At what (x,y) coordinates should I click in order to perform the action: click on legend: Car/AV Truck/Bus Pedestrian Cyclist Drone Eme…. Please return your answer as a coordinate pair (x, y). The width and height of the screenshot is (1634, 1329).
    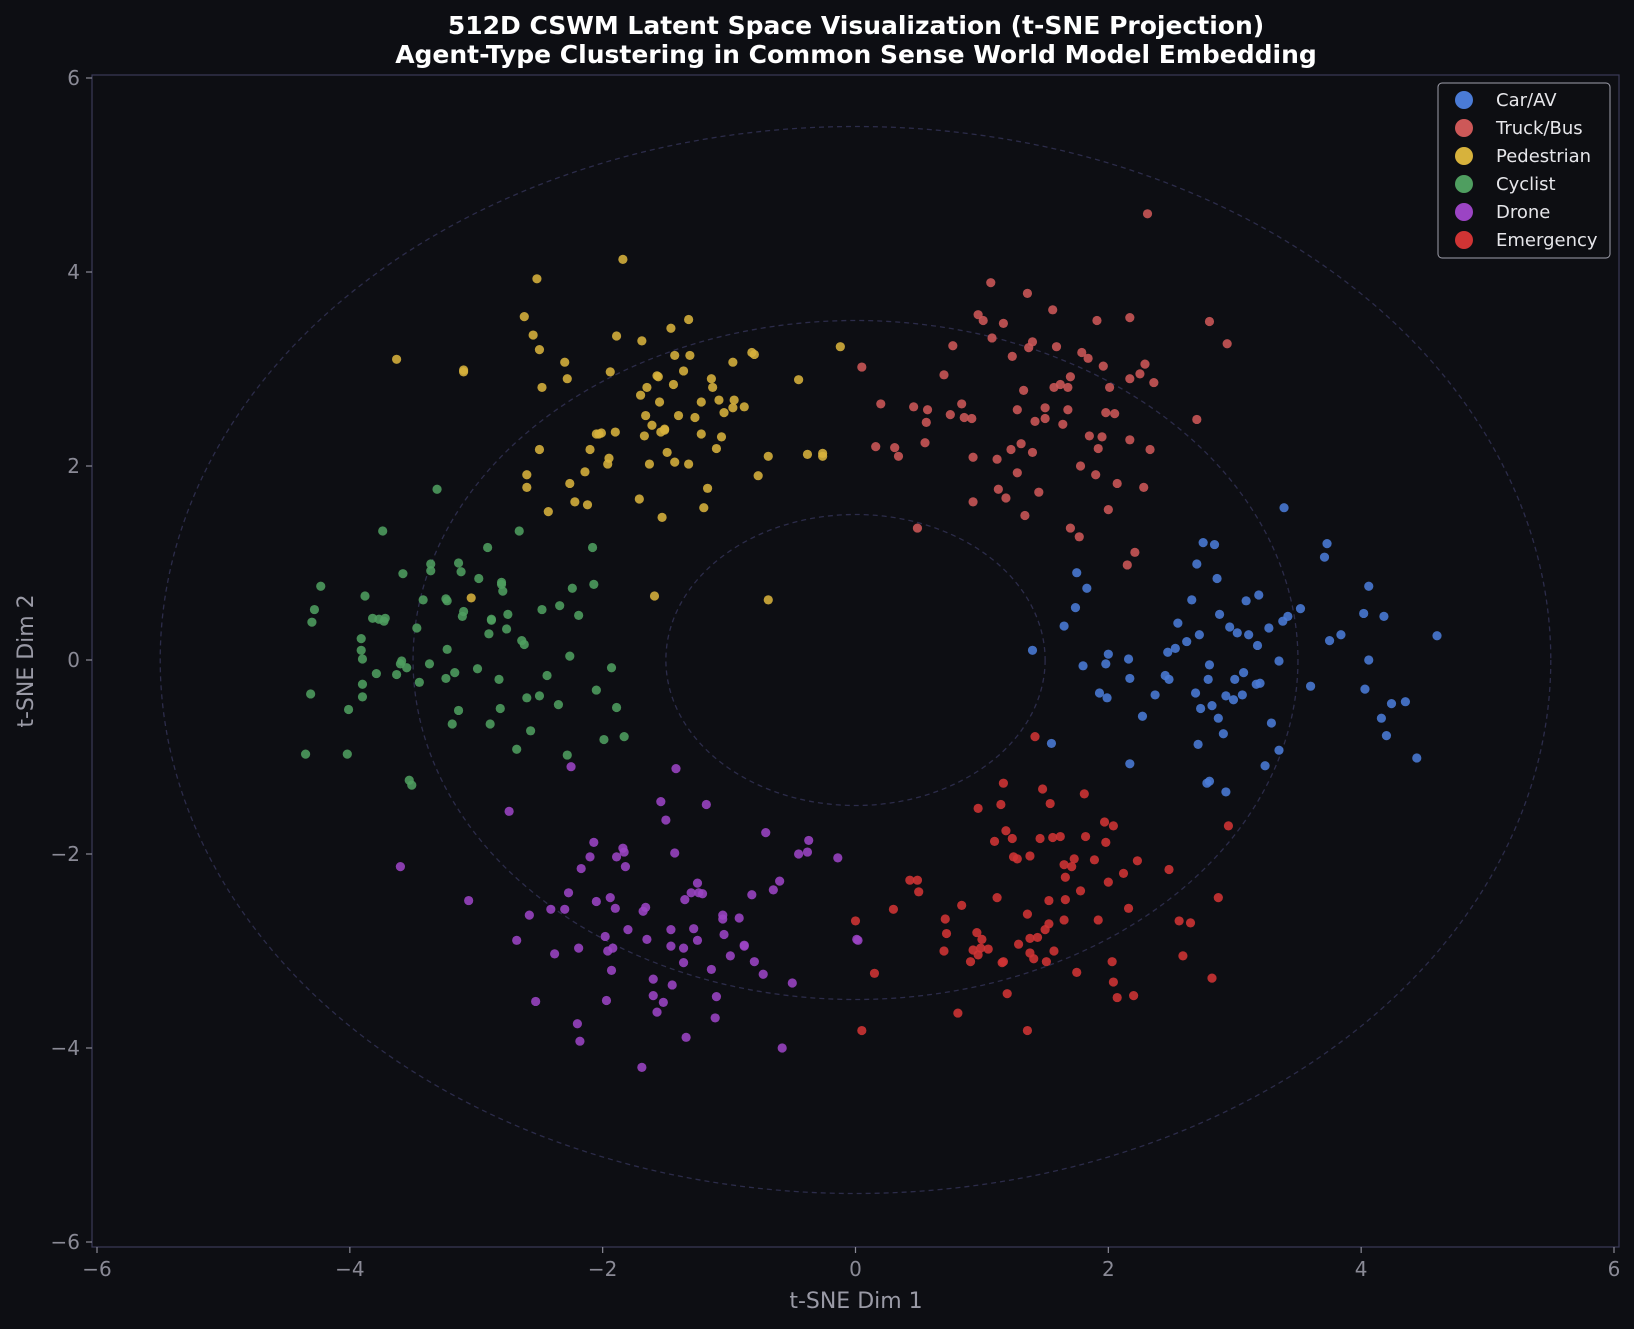
    Looking at the image, I should click on (1524, 170).